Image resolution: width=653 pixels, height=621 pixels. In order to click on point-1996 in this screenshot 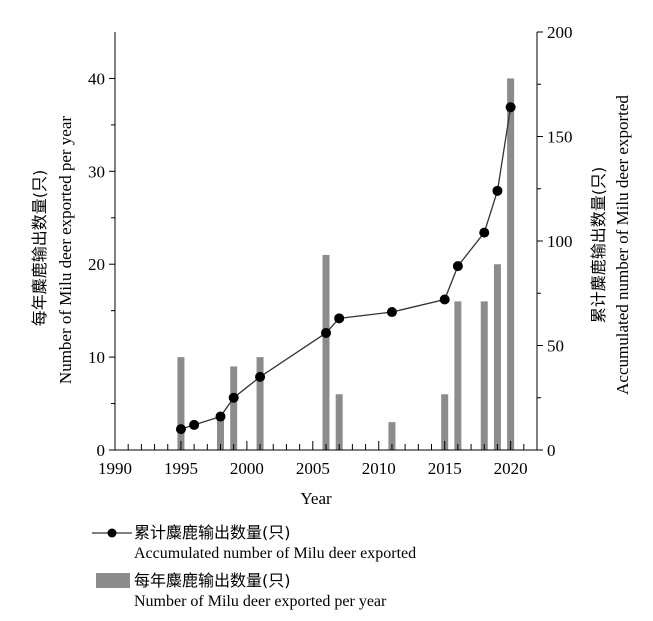, I will do `click(194, 424)`.